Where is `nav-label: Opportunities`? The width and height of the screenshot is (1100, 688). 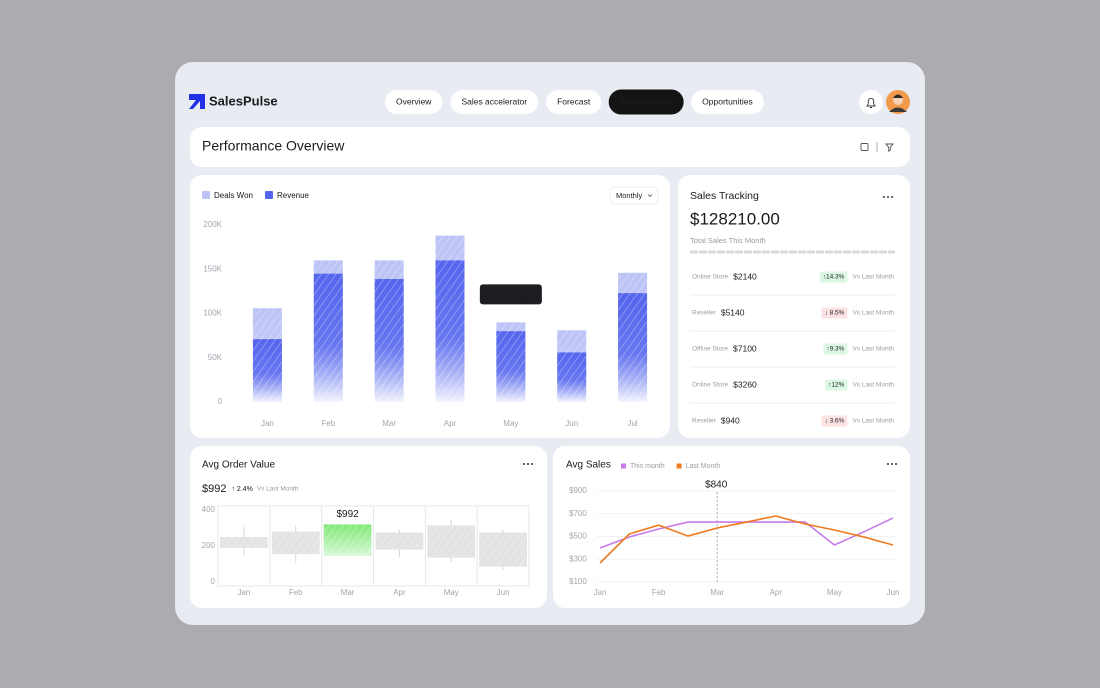 nav-label: Opportunities is located at coordinates (727, 101).